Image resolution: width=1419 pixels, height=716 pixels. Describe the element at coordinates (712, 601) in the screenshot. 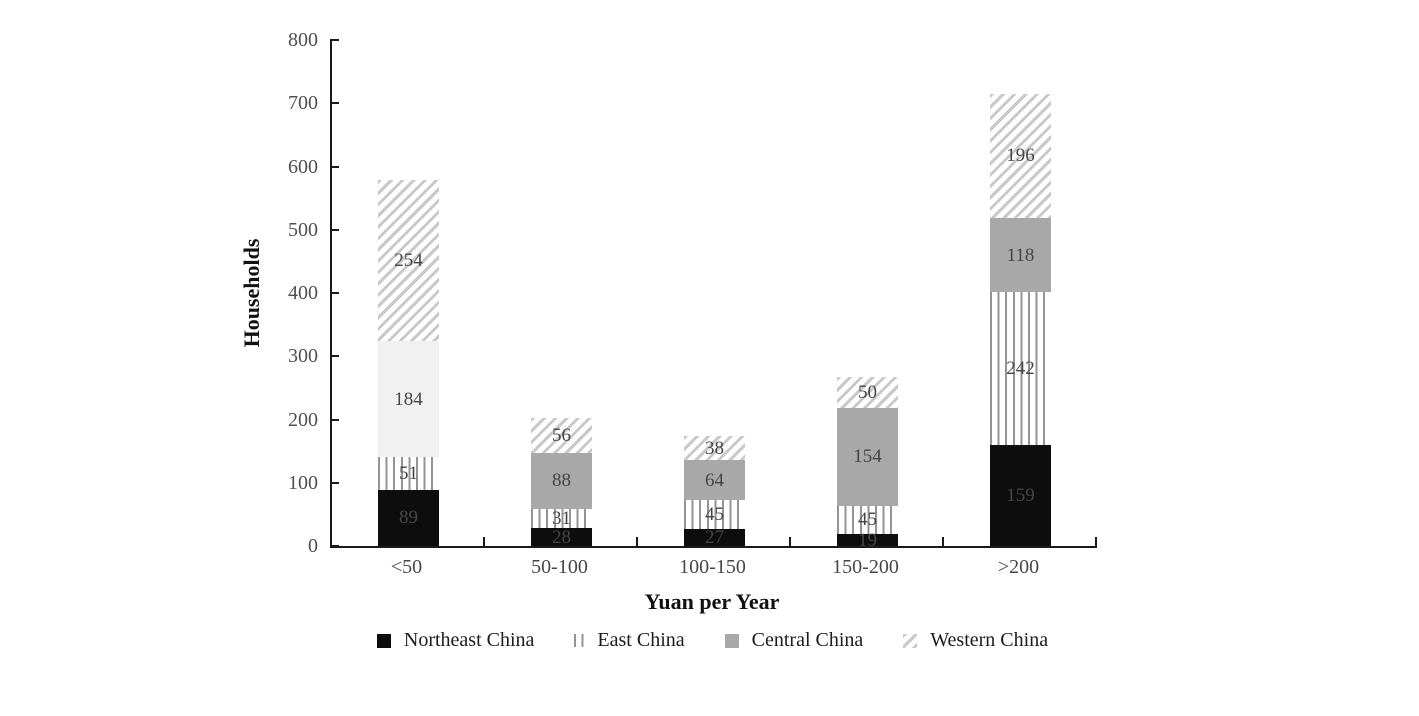

I see `x-axis-title: Yuan per Year` at that location.